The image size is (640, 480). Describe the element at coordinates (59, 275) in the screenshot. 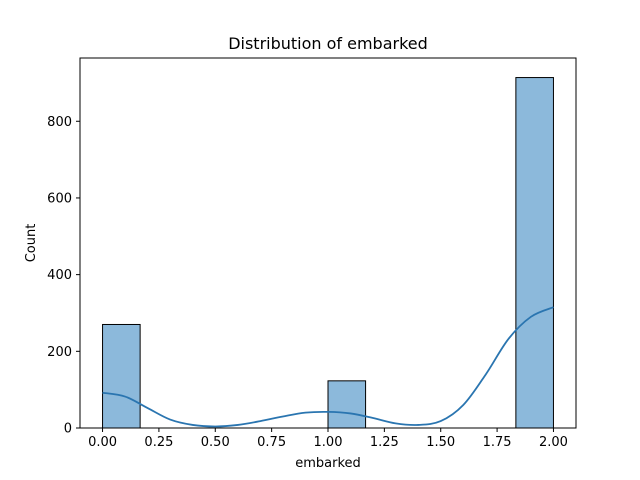

I see `y-tick-label: 400` at that location.